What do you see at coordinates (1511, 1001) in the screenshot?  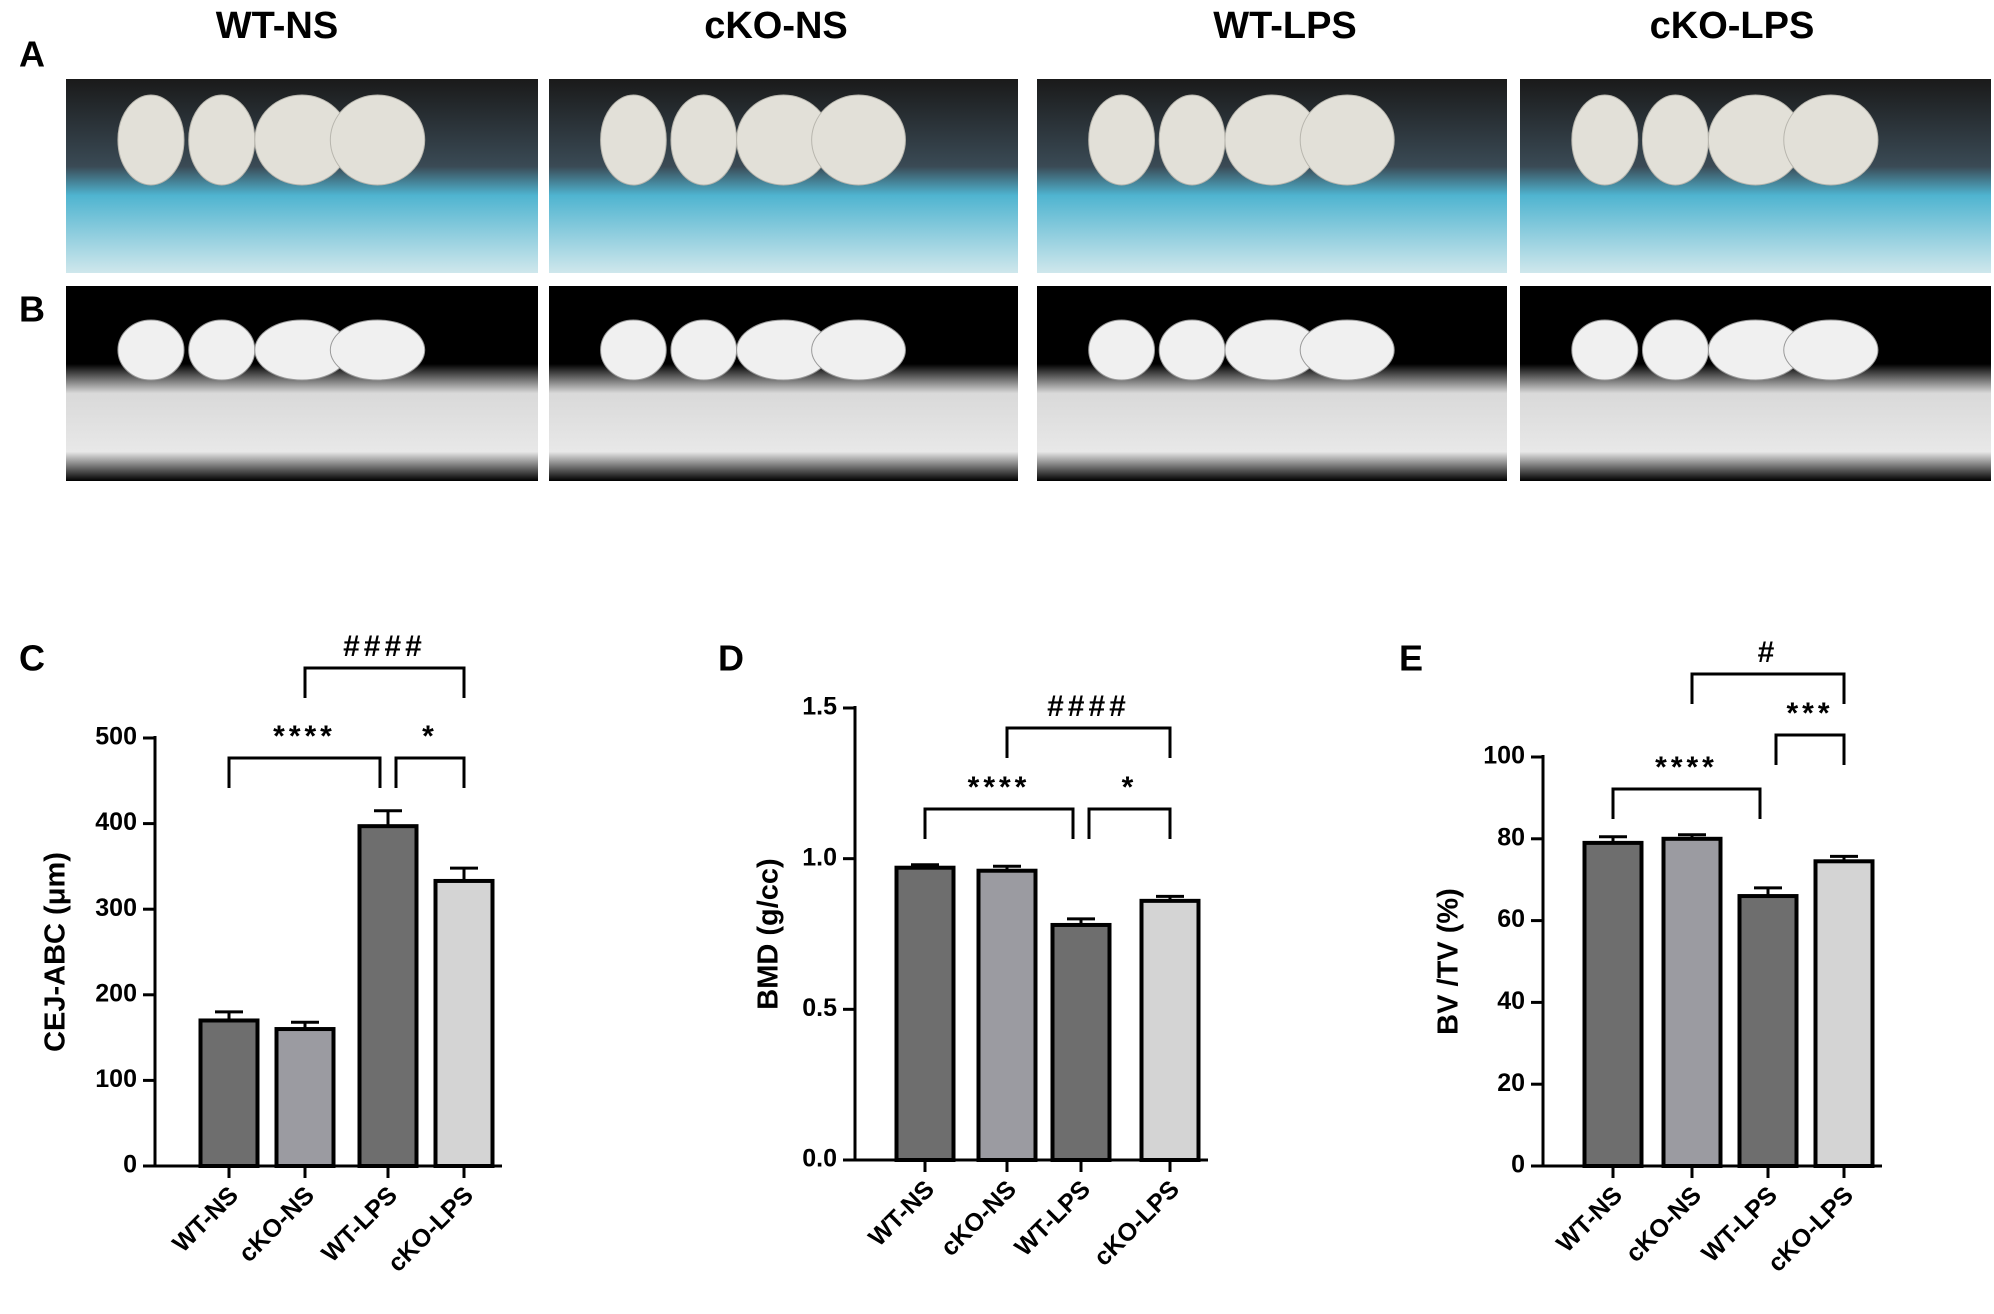 I see `y-tick-label: 40` at bounding box center [1511, 1001].